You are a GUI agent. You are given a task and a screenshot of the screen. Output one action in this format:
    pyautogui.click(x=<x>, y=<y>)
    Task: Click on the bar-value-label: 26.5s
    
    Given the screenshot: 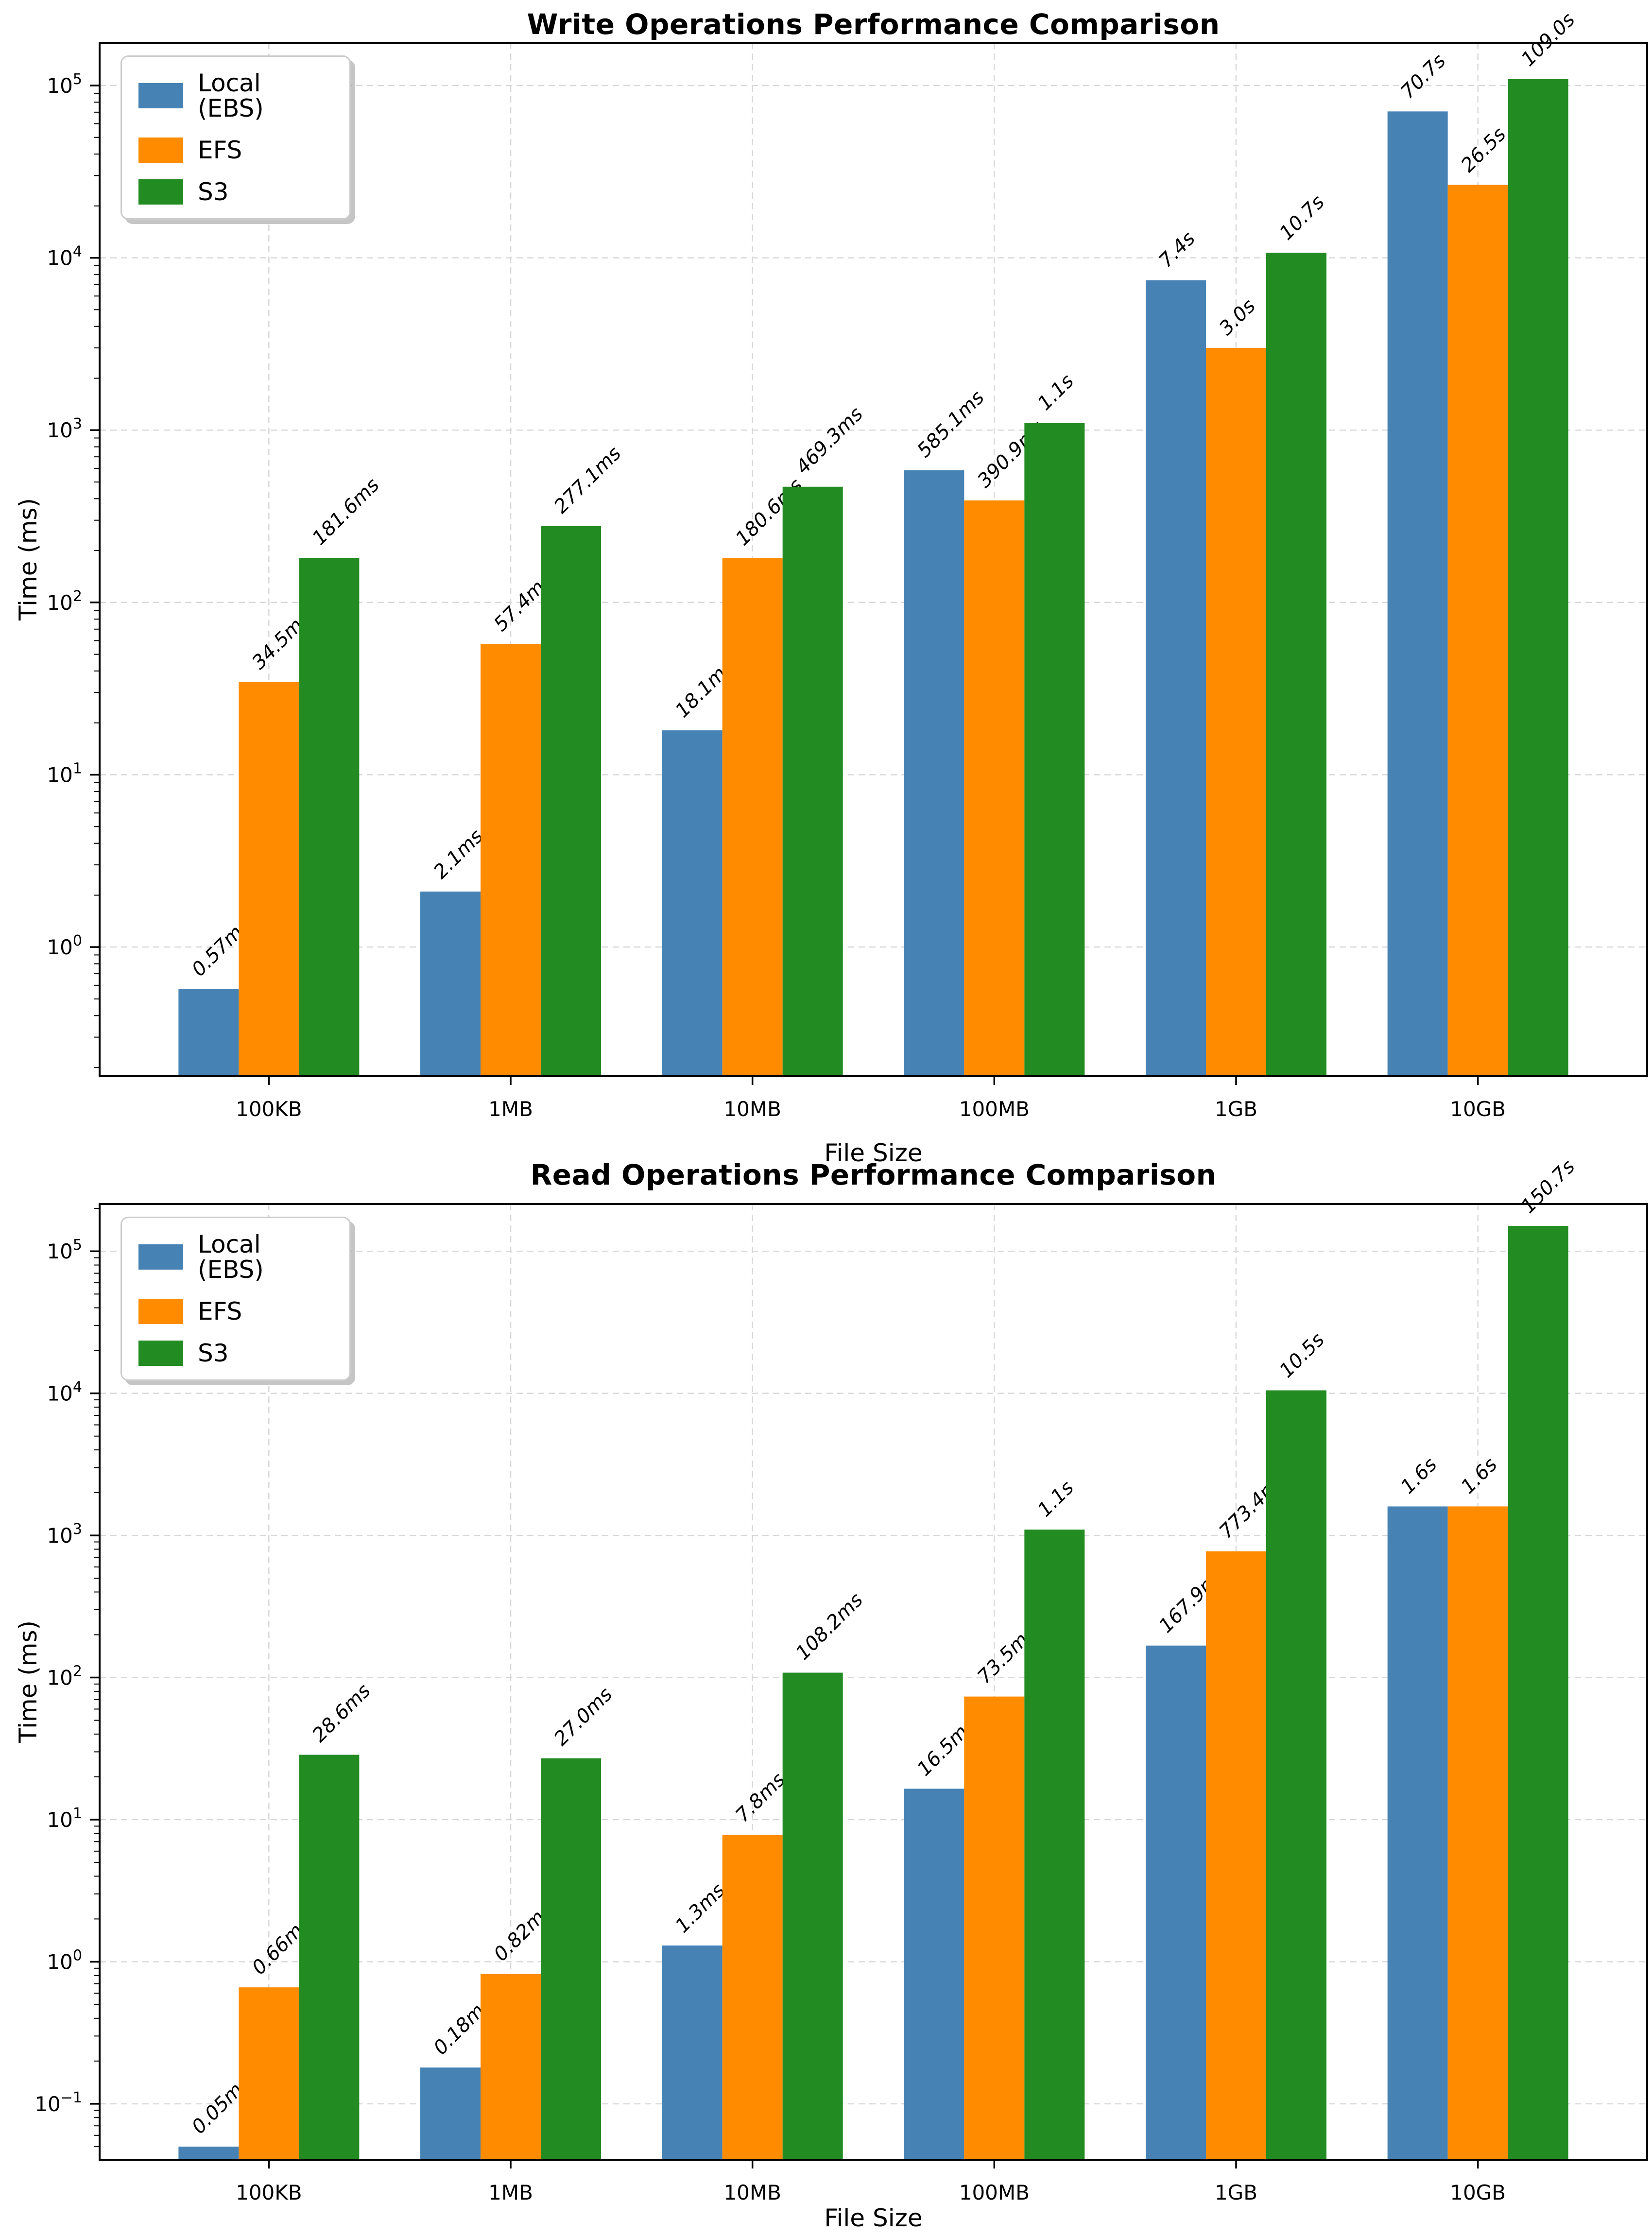 What is the action you would take?
    pyautogui.click(x=1484, y=149)
    